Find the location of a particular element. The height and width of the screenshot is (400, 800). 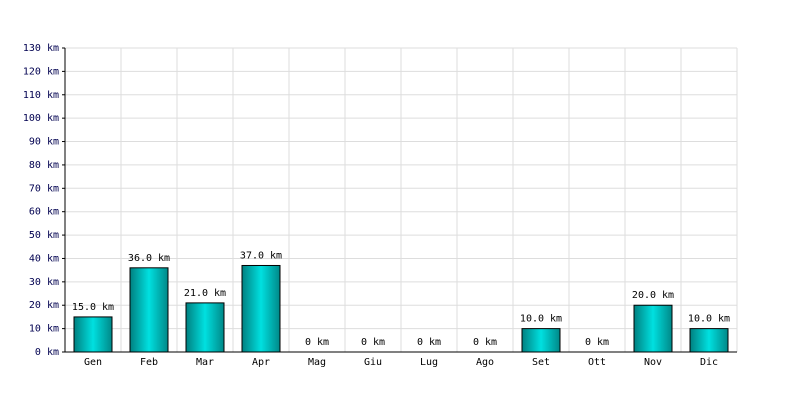

y-tick-label: 130 km is located at coordinates (41, 48).